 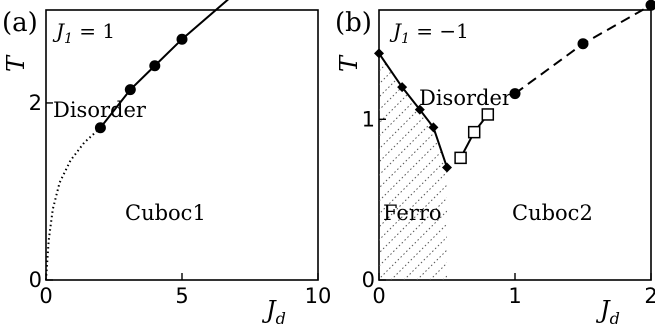 What do you see at coordinates (273, 311) in the screenshot?
I see `panel-a-x-axis-label: Jd` at bounding box center [273, 311].